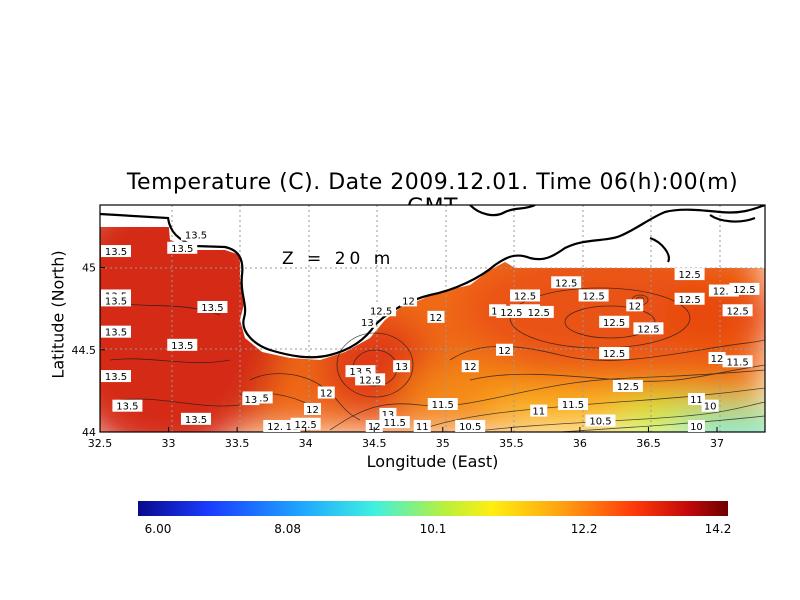  I want to click on contour-label: 11, so click(696, 399).